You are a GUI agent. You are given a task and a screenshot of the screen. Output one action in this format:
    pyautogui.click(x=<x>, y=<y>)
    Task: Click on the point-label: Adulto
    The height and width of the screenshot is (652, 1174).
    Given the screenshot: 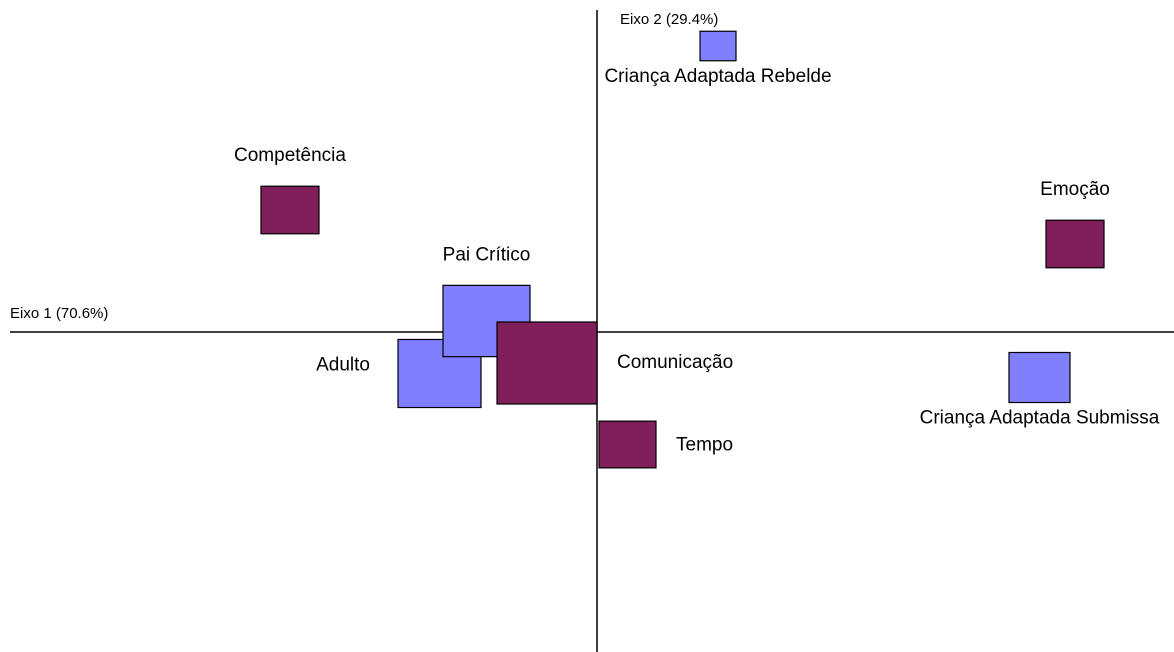 What is the action you would take?
    pyautogui.click(x=343, y=365)
    